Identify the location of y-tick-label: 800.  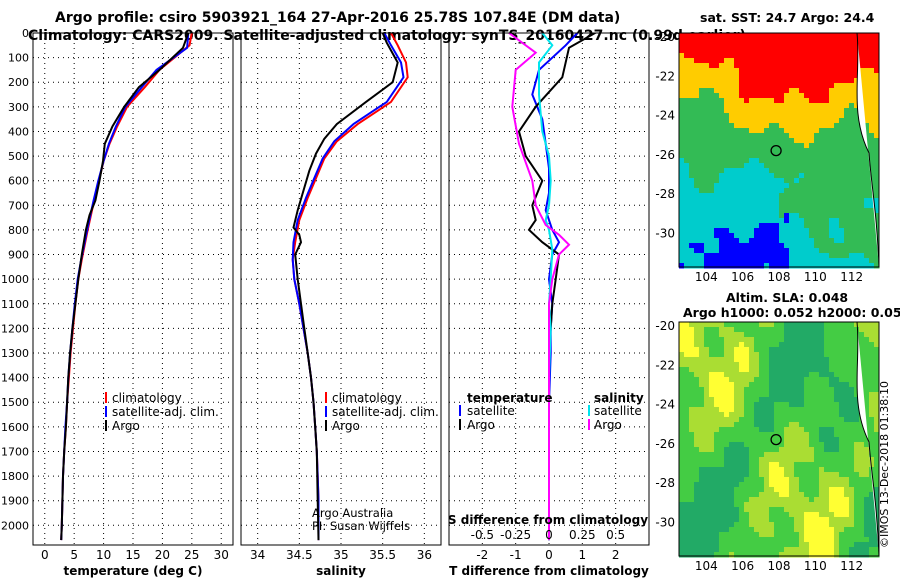
(18, 230).